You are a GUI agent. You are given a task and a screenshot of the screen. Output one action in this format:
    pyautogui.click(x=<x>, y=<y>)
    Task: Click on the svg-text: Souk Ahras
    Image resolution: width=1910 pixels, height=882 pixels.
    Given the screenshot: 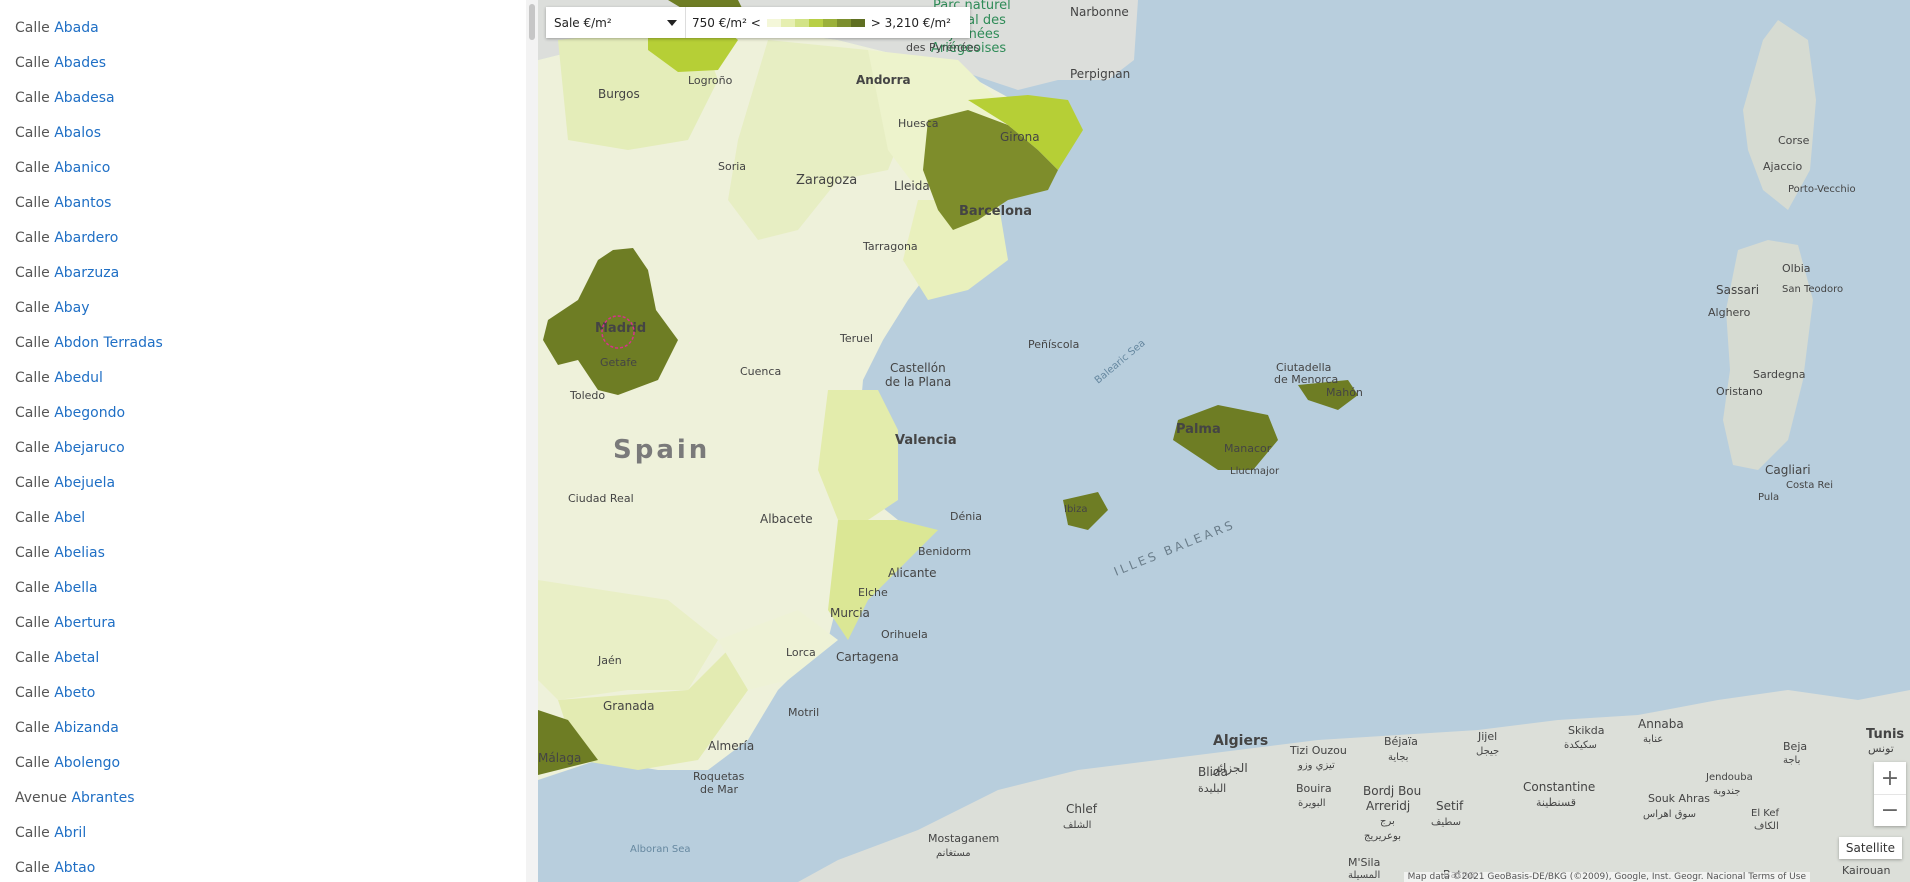 What is the action you would take?
    pyautogui.click(x=1679, y=798)
    